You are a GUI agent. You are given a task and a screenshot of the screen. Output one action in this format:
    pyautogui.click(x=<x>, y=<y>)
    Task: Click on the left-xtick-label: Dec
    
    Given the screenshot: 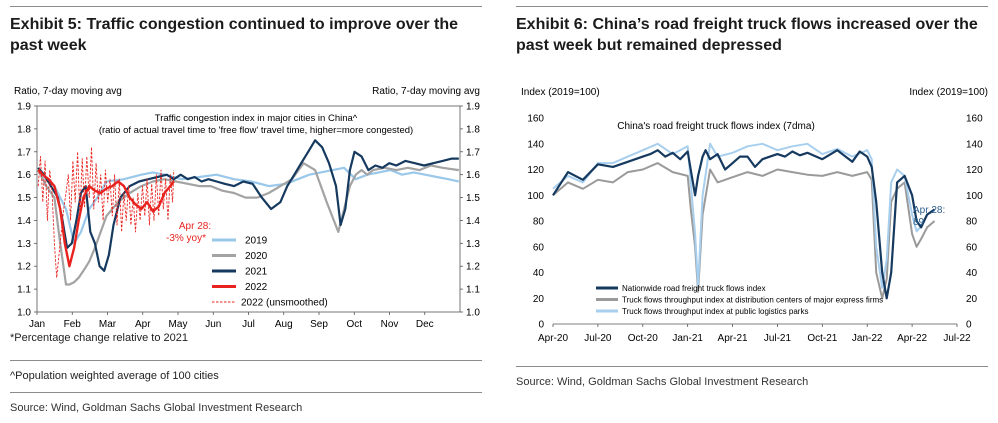 What is the action you would take?
    pyautogui.click(x=425, y=324)
    